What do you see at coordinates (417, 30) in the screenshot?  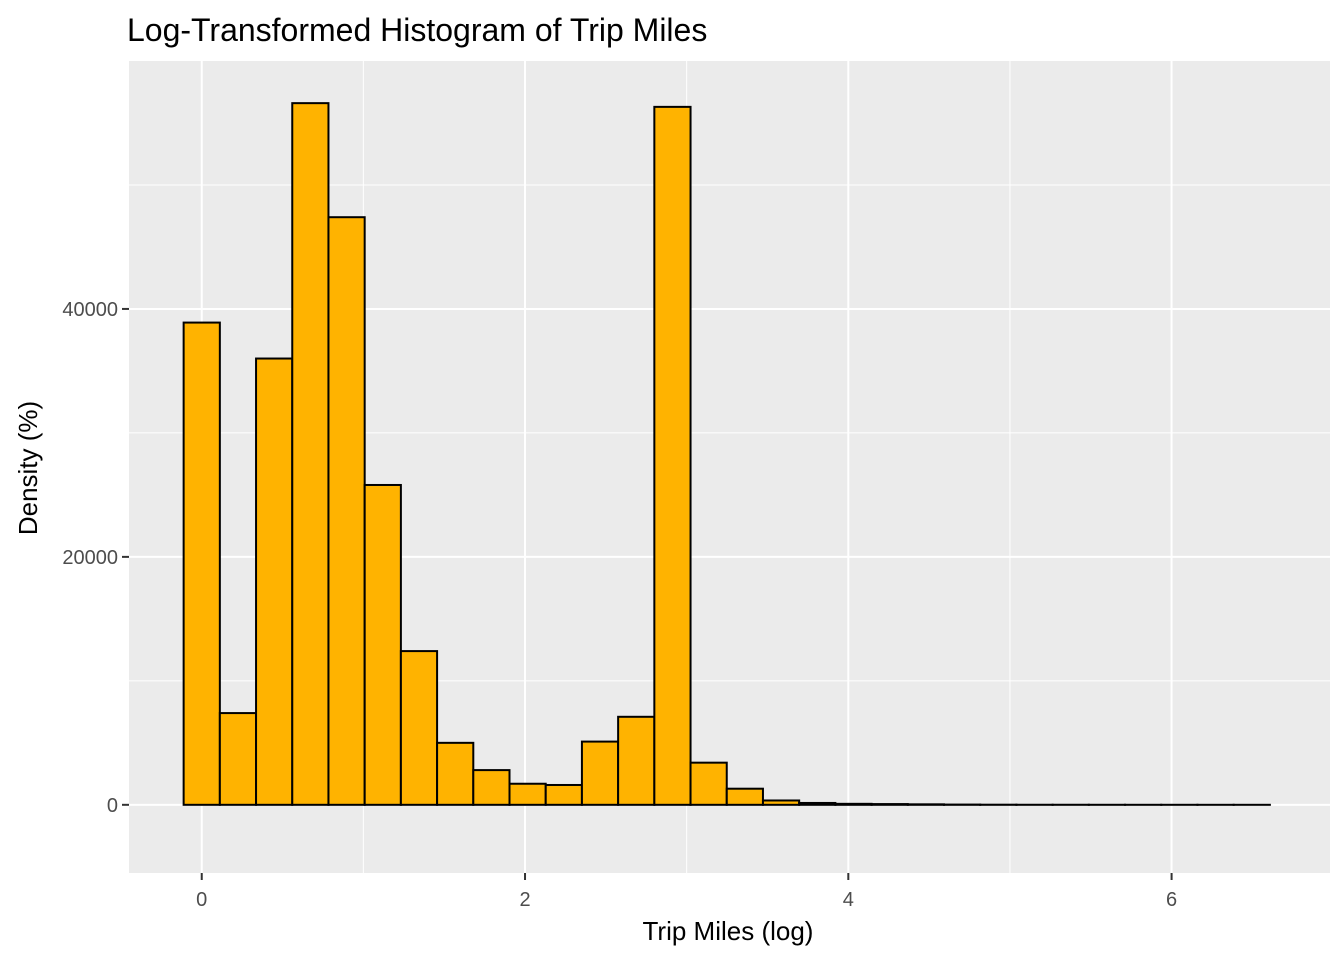 I see `chart-title: Log-Transformed Histogram of Trip Miles` at bounding box center [417, 30].